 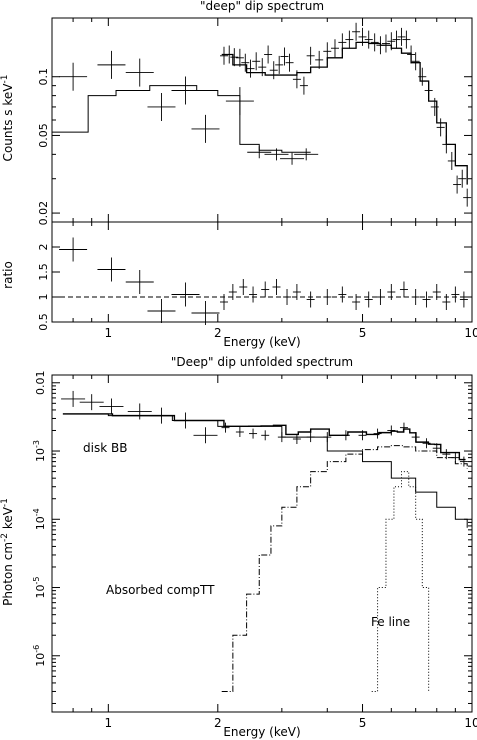 I want to click on y-tick-label: 10-4, so click(x=39, y=519).